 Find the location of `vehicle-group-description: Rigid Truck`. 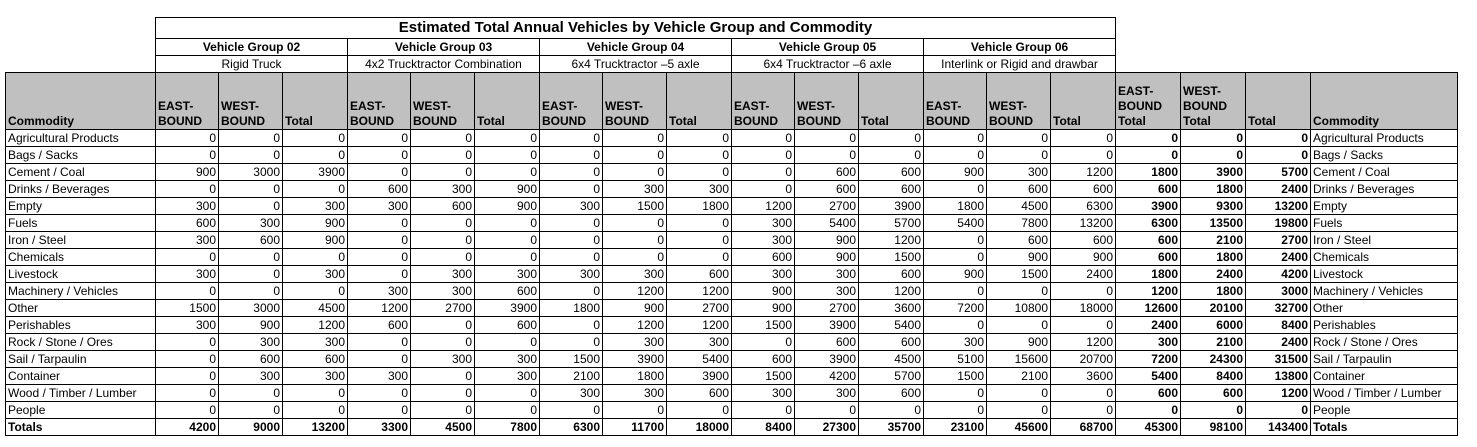

vehicle-group-description: Rigid Truck is located at coordinates (251, 64).